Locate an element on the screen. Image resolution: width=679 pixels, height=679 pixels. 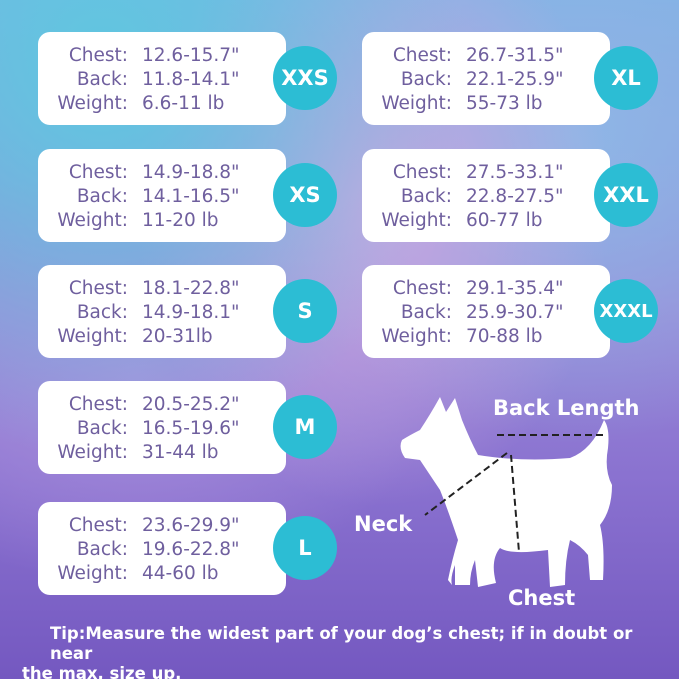
size-badge: XXXL is located at coordinates (626, 311).